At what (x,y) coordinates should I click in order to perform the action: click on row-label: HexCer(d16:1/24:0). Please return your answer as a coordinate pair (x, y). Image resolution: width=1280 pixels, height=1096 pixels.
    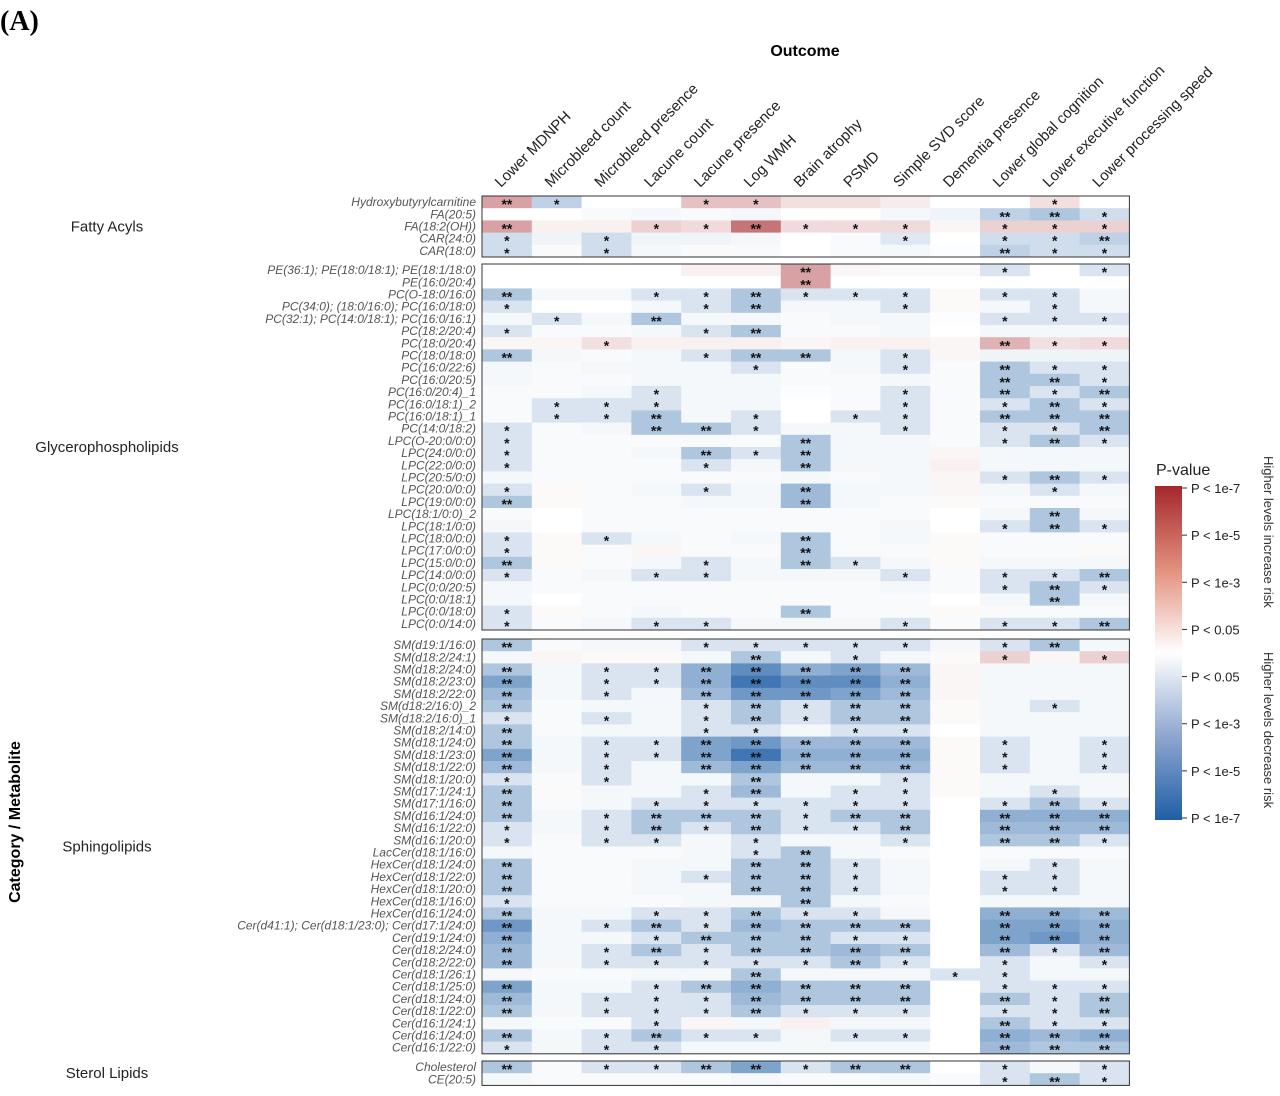
    Looking at the image, I should click on (423, 914).